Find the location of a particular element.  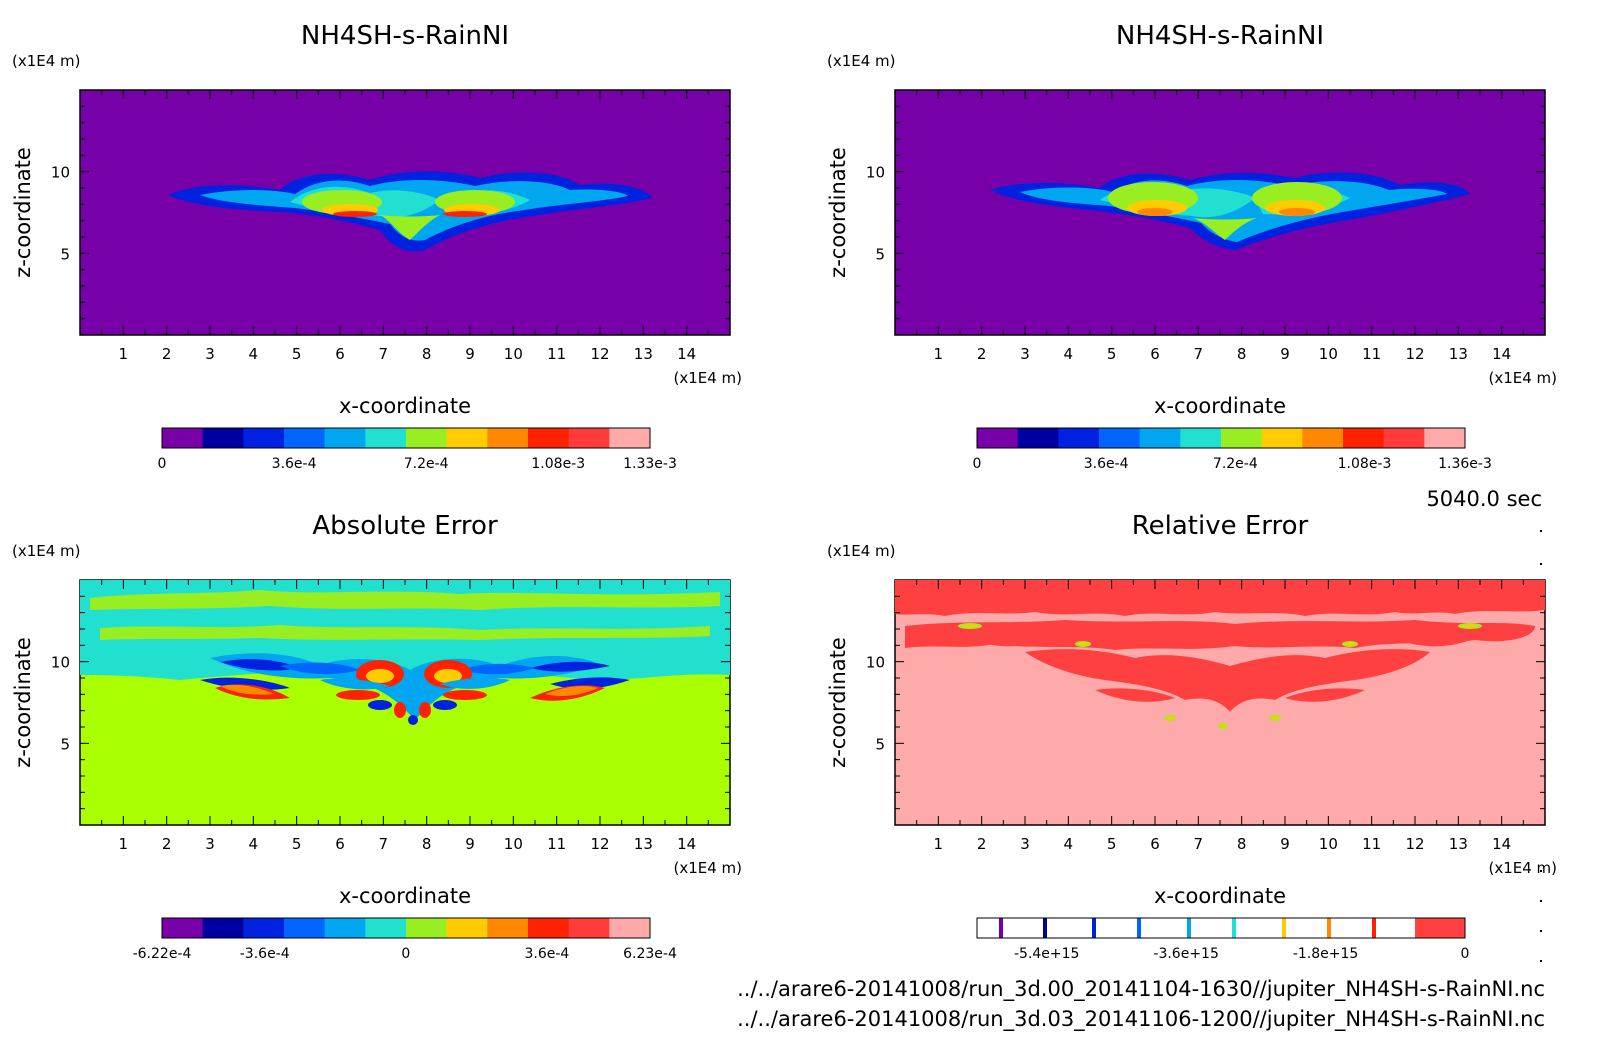

colorbar-label: 3.6e-4 is located at coordinates (1106, 464).